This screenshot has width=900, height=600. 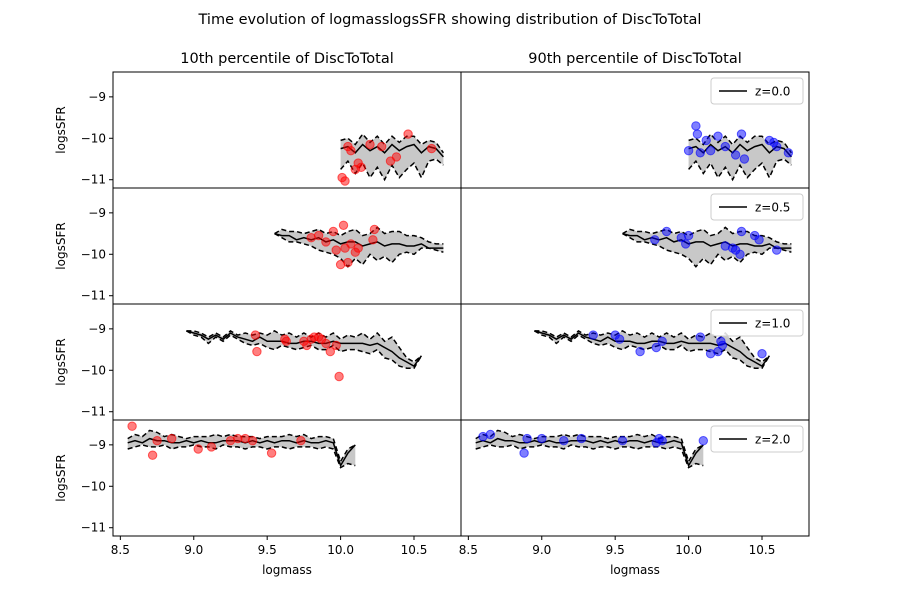 I want to click on median-line, so click(x=392, y=150).